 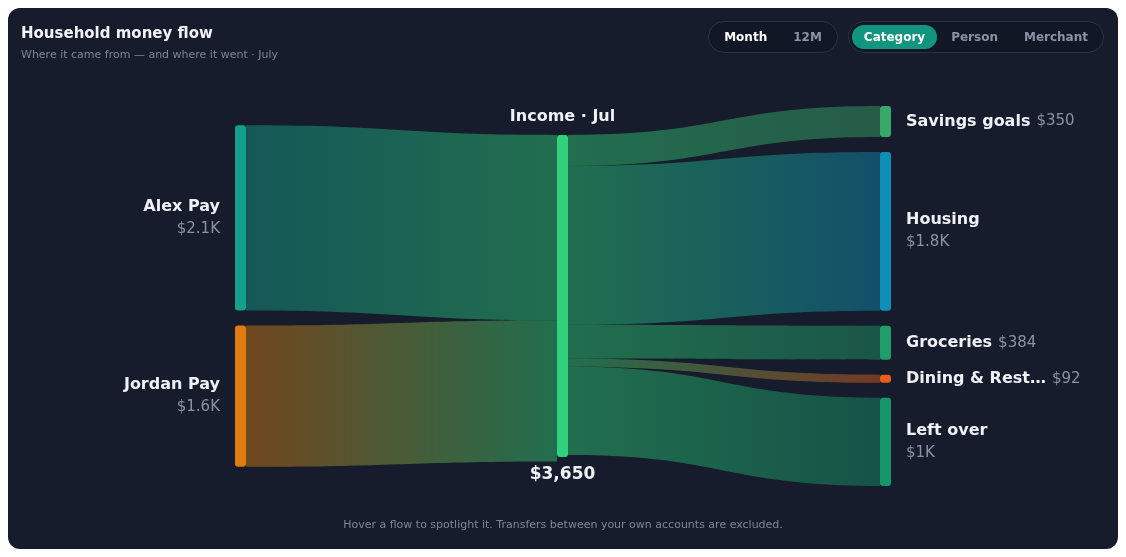 What do you see at coordinates (182, 206) in the screenshot?
I see `category-label: Alex Pay` at bounding box center [182, 206].